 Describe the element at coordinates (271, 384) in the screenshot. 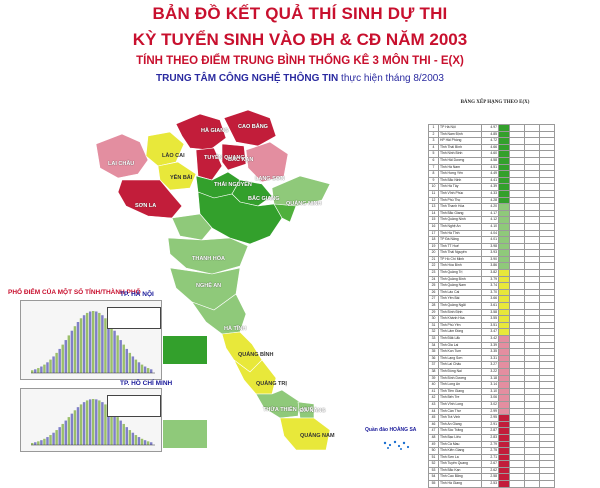

I see `label-quang-tri: QUẢNG TRỊ` at that location.